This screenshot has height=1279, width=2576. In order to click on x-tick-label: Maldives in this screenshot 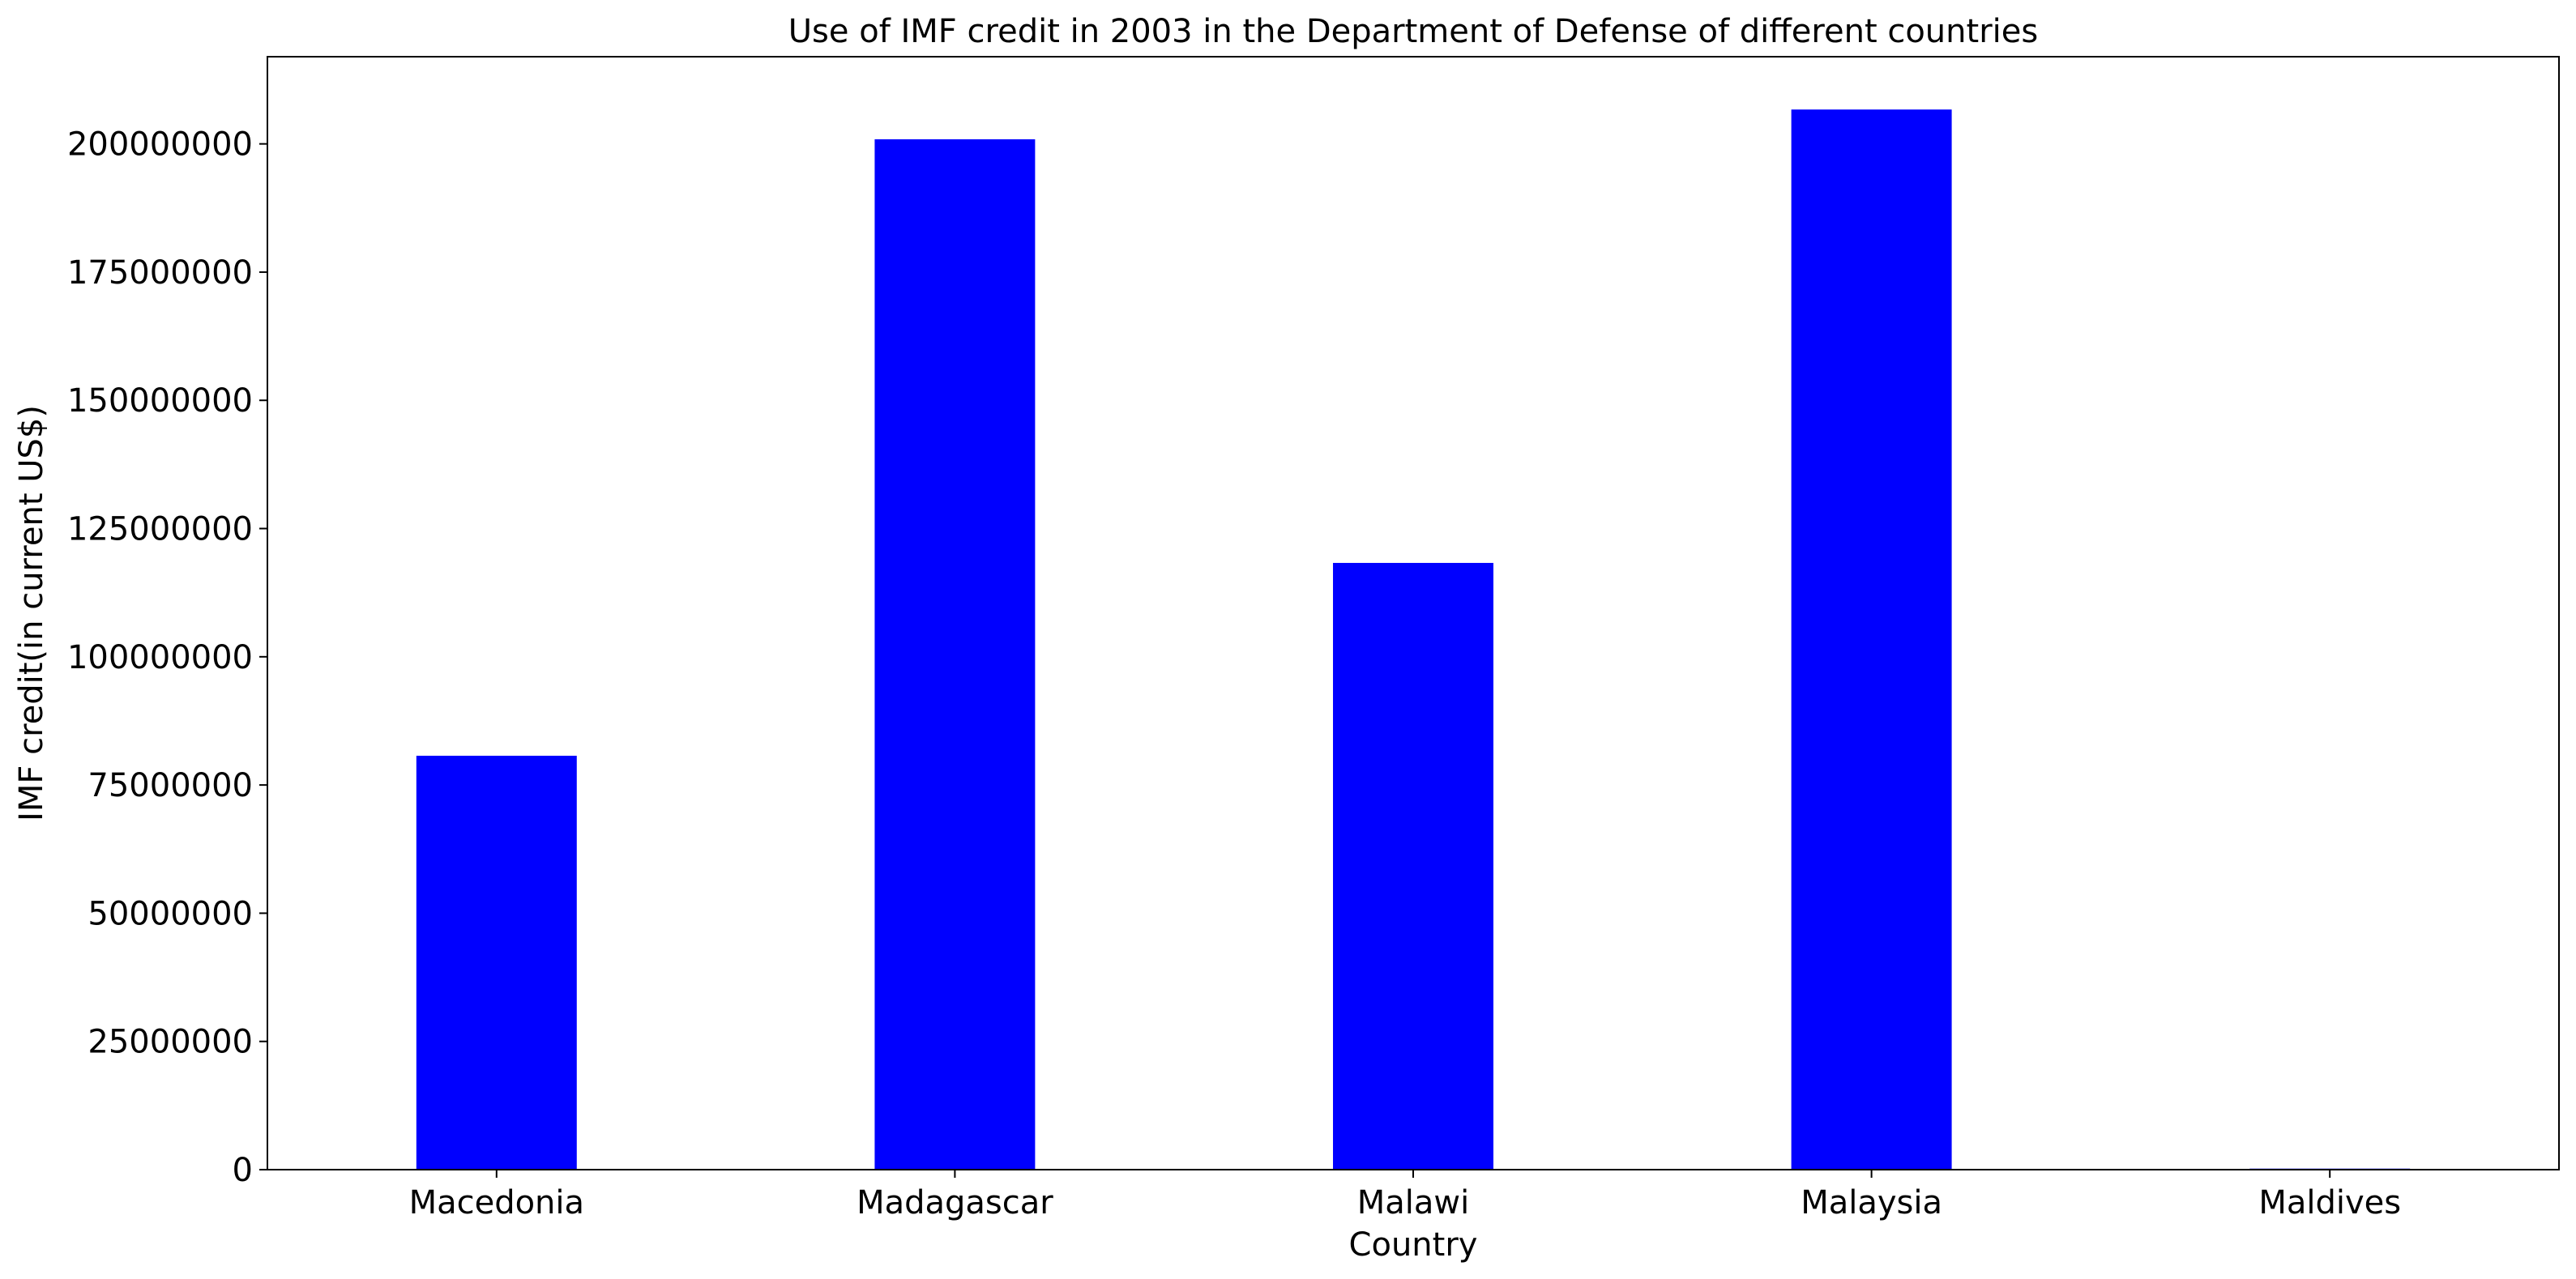, I will do `click(2329, 1202)`.